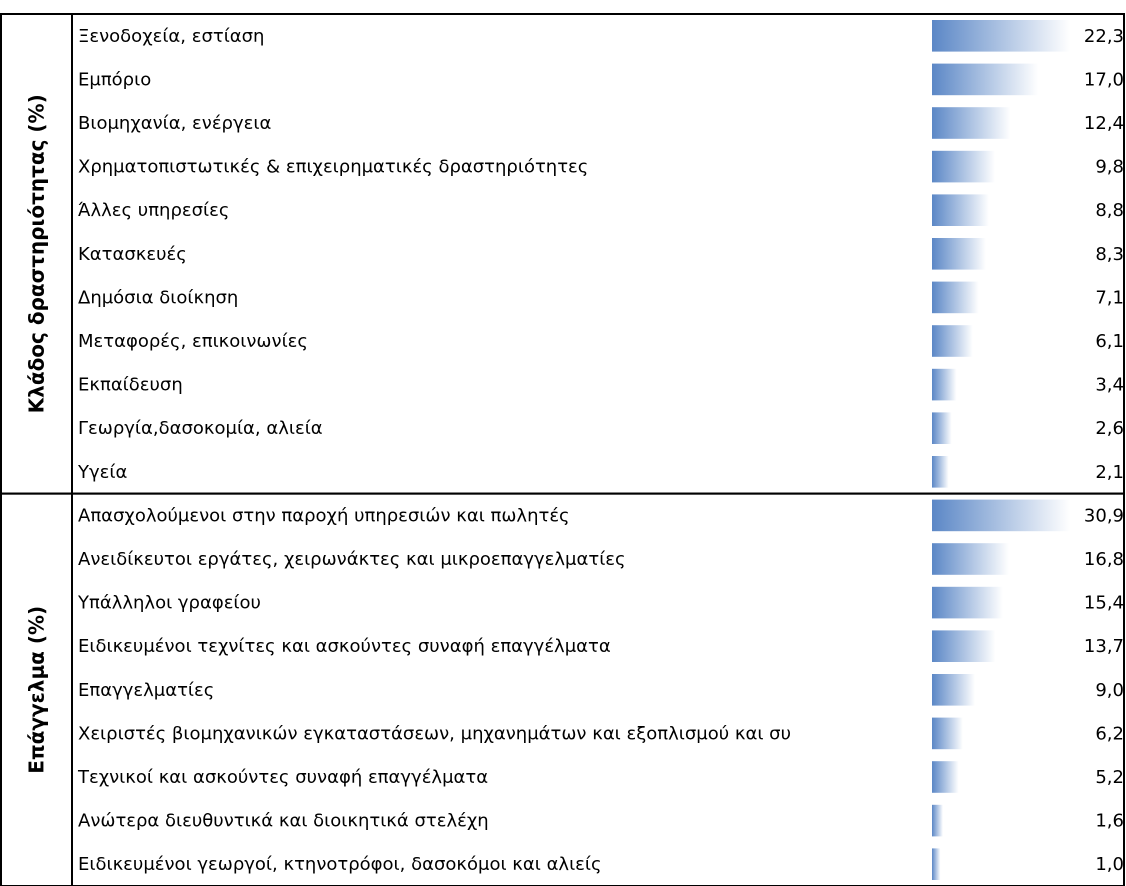 The width and height of the screenshot is (1126, 886). Describe the element at coordinates (1104, 559) in the screenshot. I see `row-value: 16,8` at that location.